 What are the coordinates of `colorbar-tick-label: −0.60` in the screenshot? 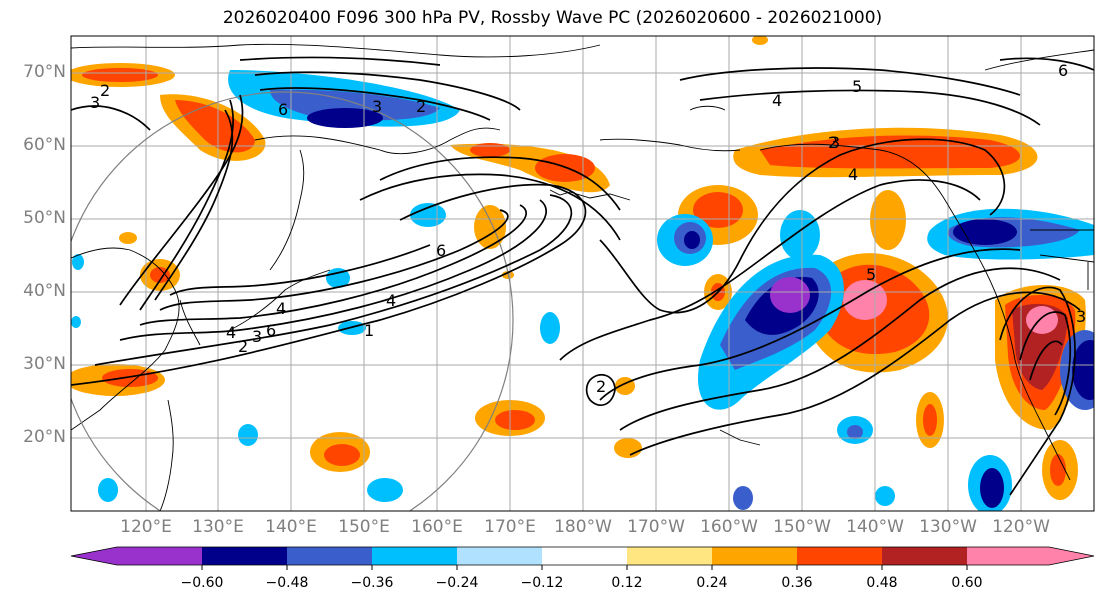 It's located at (202, 583).